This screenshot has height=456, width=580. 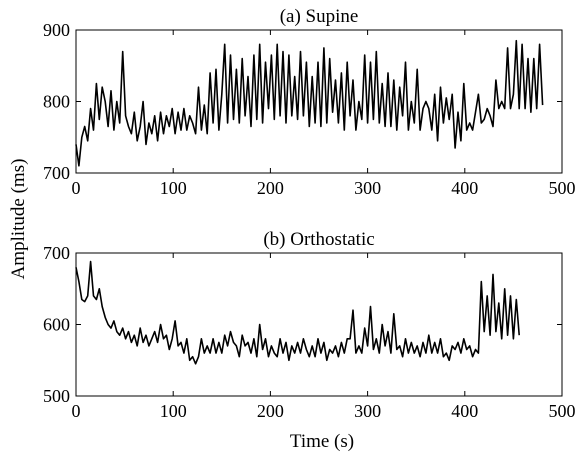 I want to click on x-axis-label: Time (s), so click(x=322, y=441).